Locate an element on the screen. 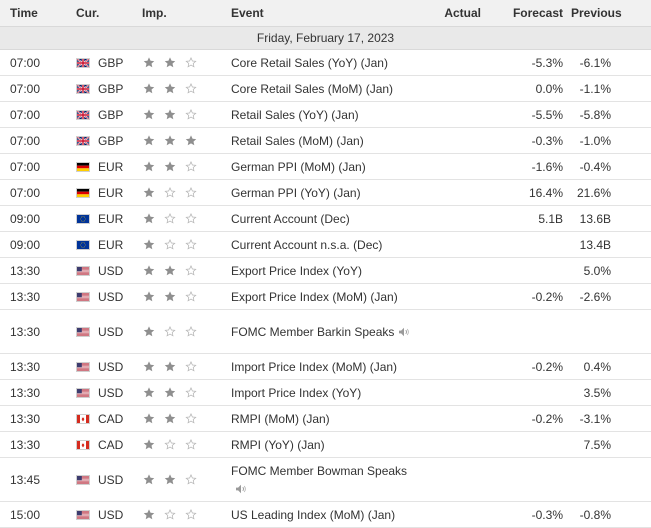 This screenshot has height=528, width=651. event-time: 15:00 is located at coordinates (35, 514).